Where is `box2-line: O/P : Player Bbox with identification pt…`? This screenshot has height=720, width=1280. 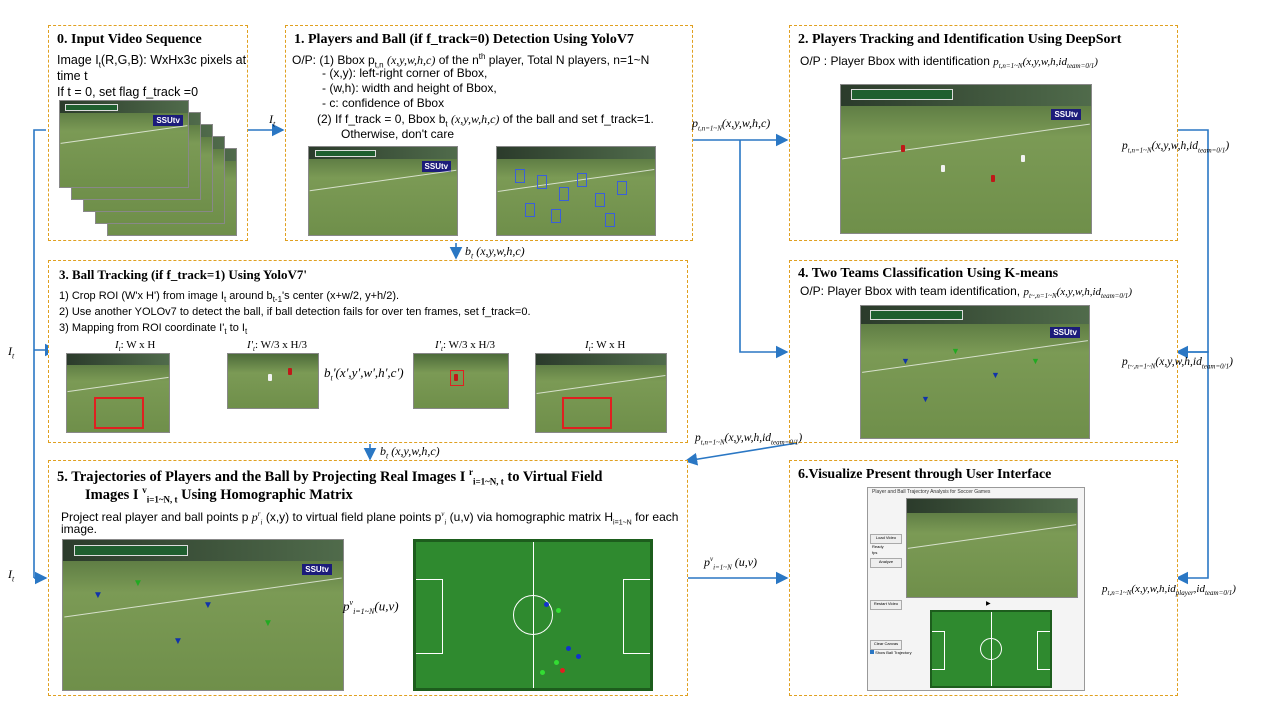 box2-line: O/P : Player Bbox with identification pt… is located at coordinates (949, 62).